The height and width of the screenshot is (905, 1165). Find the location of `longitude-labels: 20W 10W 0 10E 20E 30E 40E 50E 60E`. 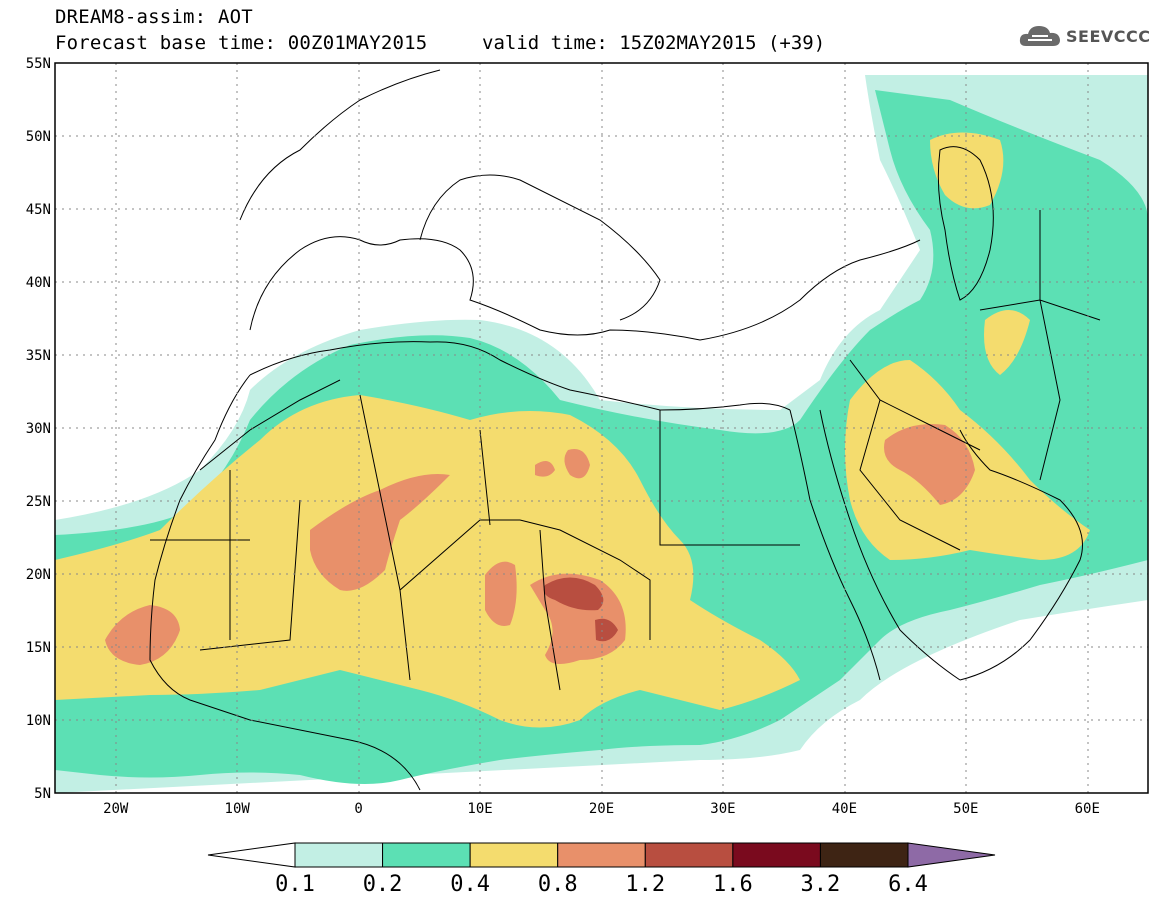

longitude-labels: 20W 10W 0 10E 20E 30E 40E 50E 60E is located at coordinates (601, 809).